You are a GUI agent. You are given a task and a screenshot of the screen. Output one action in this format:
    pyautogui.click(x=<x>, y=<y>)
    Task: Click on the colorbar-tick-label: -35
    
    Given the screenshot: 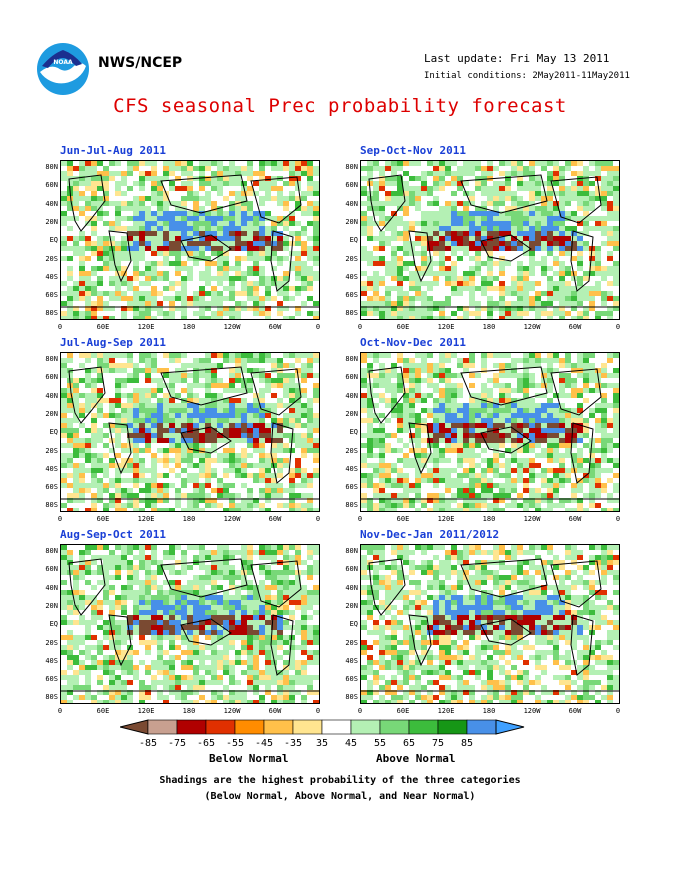 What is the action you would take?
    pyautogui.click(x=293, y=743)
    